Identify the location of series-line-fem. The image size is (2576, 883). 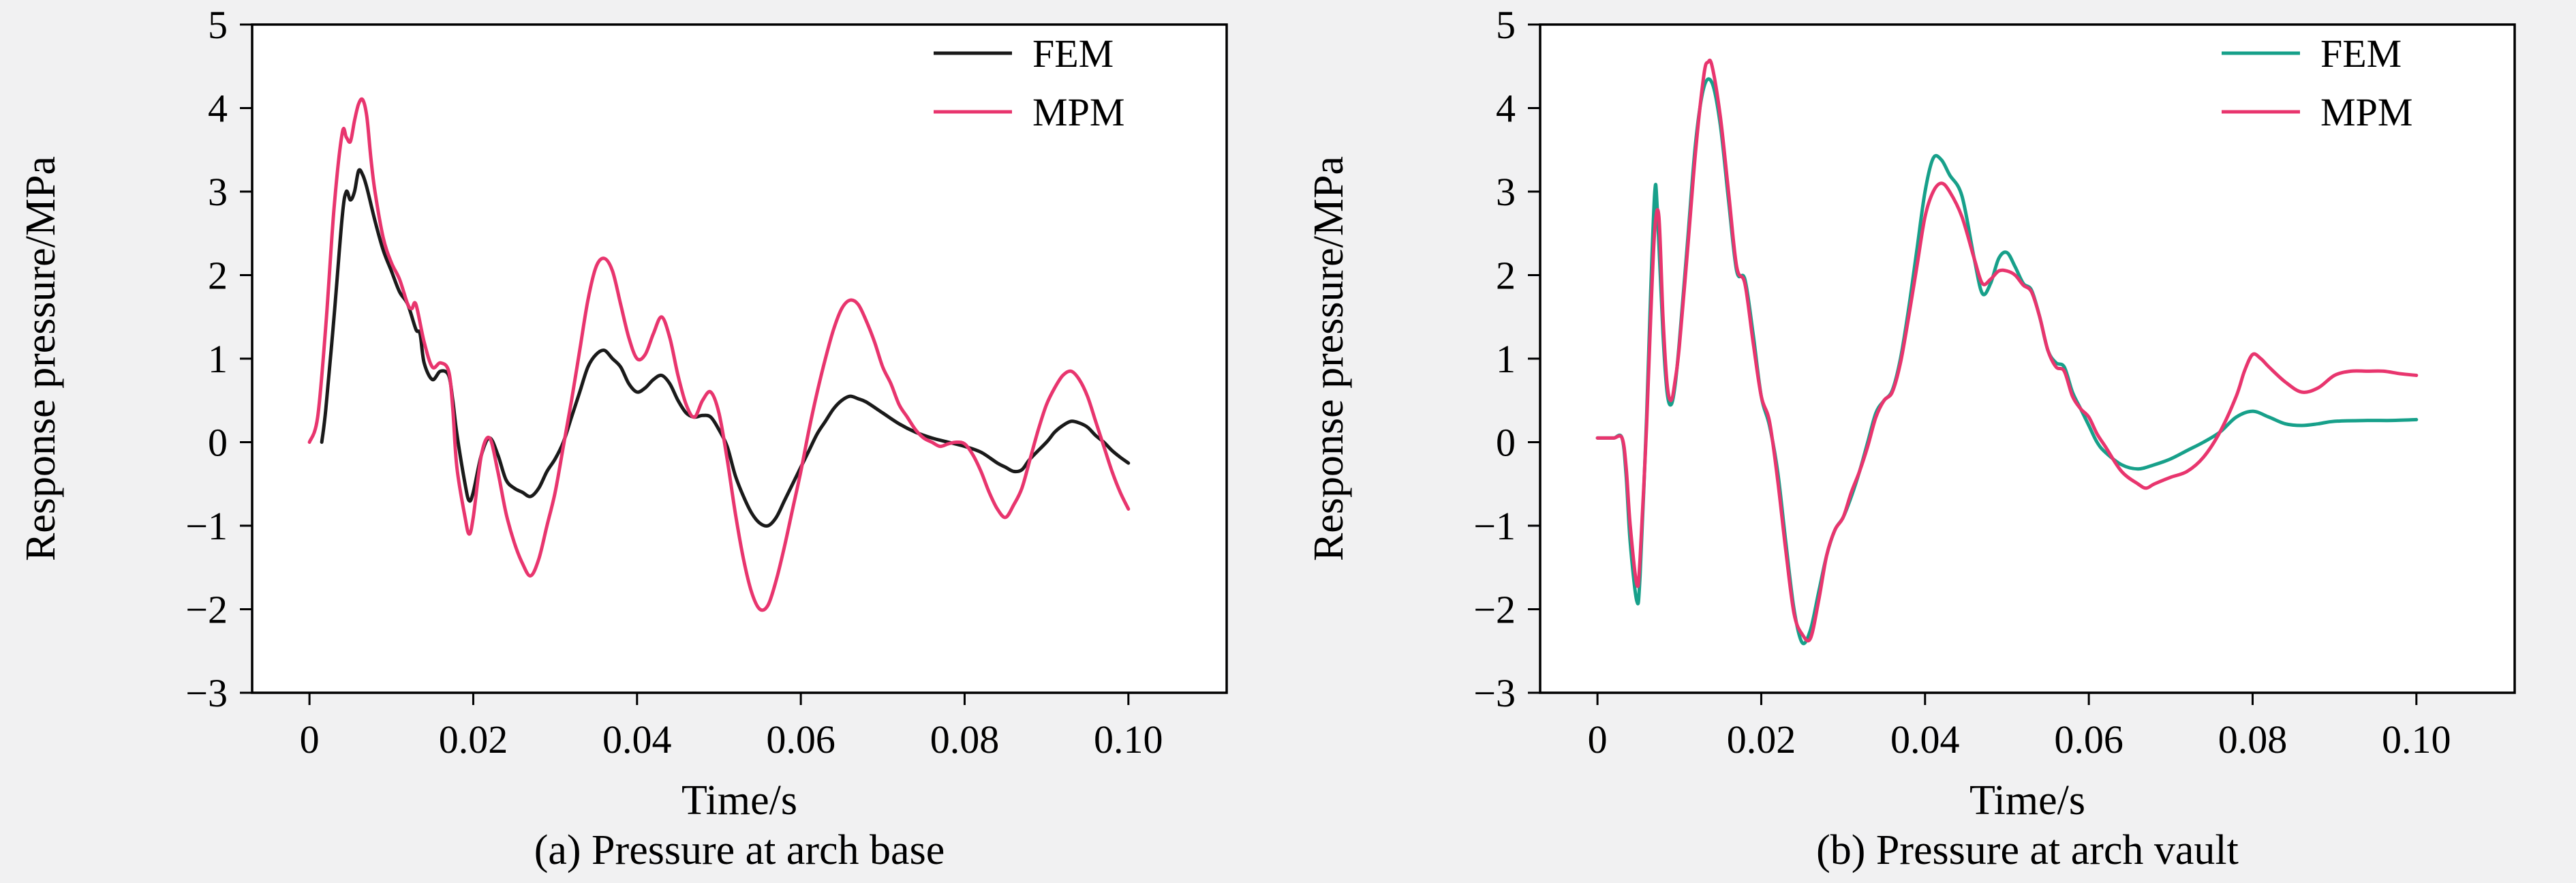
(726, 348).